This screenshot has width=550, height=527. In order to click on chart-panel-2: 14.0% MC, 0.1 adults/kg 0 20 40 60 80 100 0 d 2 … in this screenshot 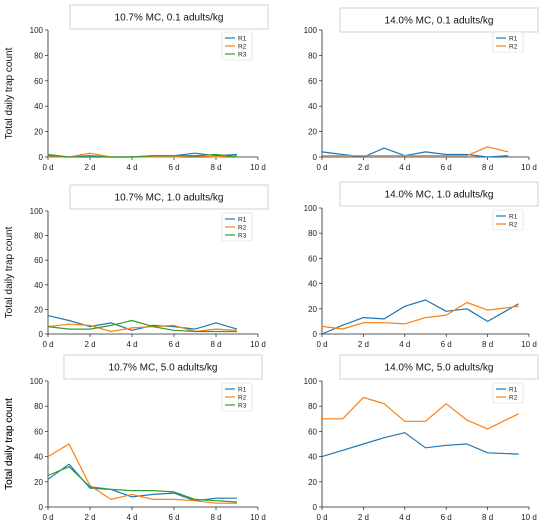, I will do `click(421, 89)`.